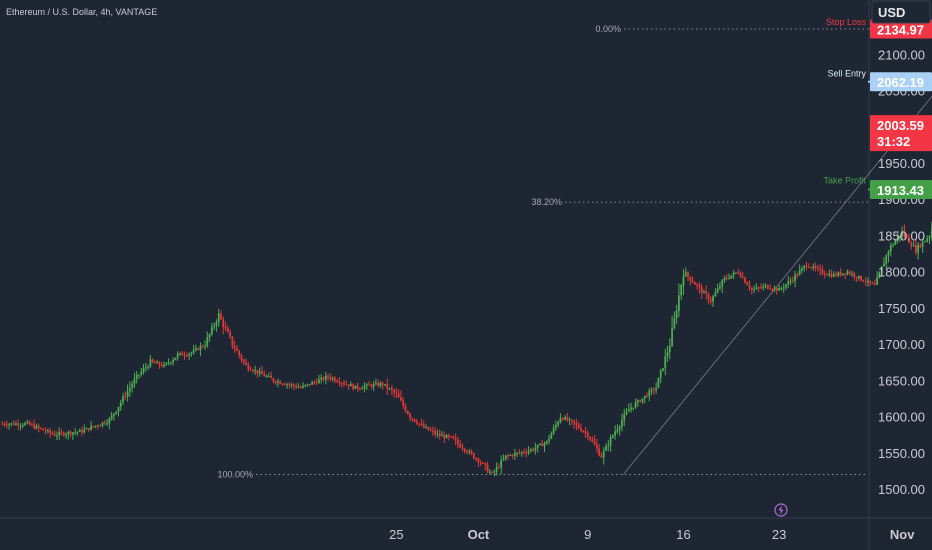 This screenshot has height=550, width=932. What do you see at coordinates (901, 12) in the screenshot?
I see `currency-button: USD` at bounding box center [901, 12].